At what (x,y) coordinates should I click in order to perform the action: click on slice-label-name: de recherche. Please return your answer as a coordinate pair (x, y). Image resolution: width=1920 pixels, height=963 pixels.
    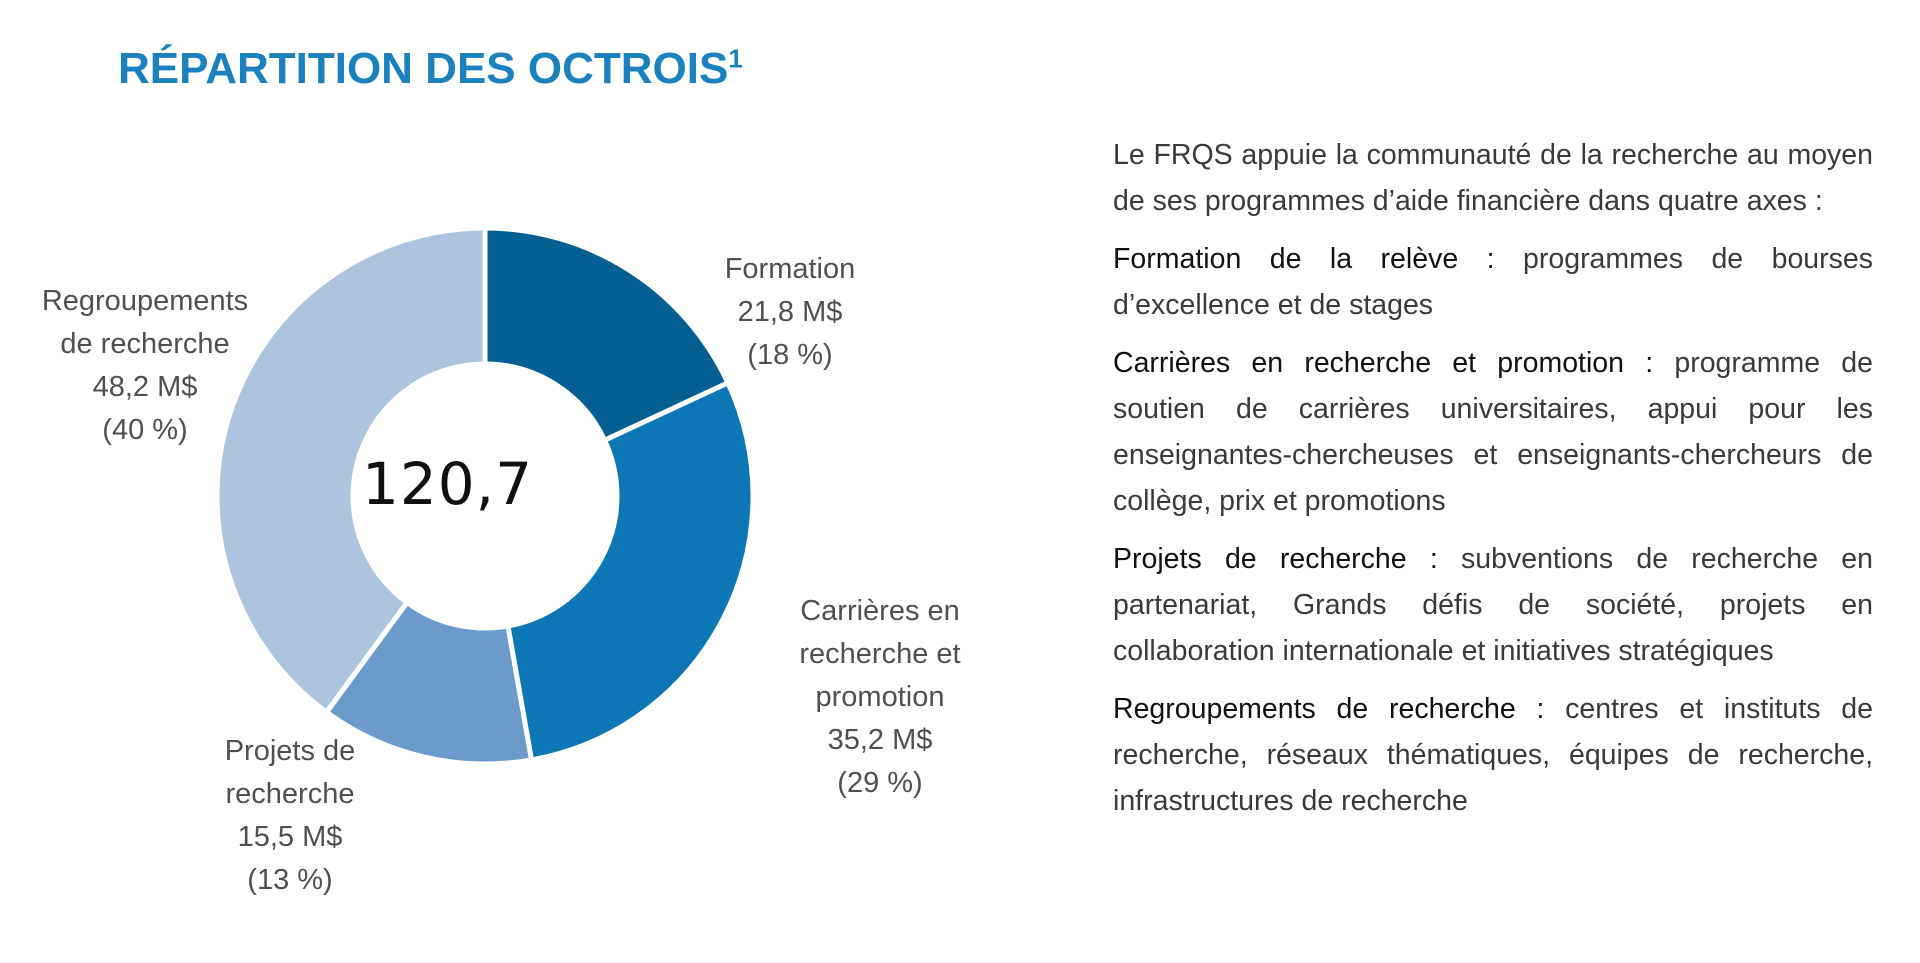
    Looking at the image, I should click on (145, 344).